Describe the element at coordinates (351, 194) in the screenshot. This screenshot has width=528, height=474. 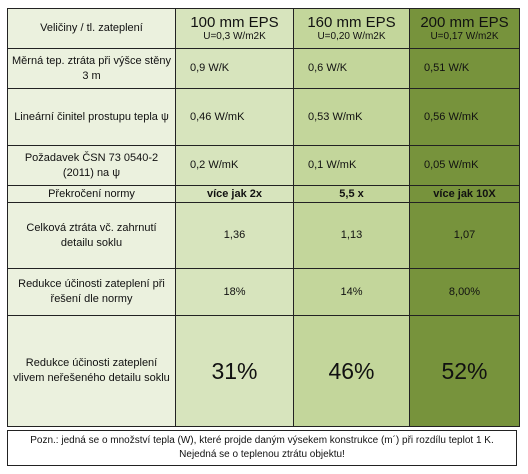
I see `row-value: 5,5 x` at that location.